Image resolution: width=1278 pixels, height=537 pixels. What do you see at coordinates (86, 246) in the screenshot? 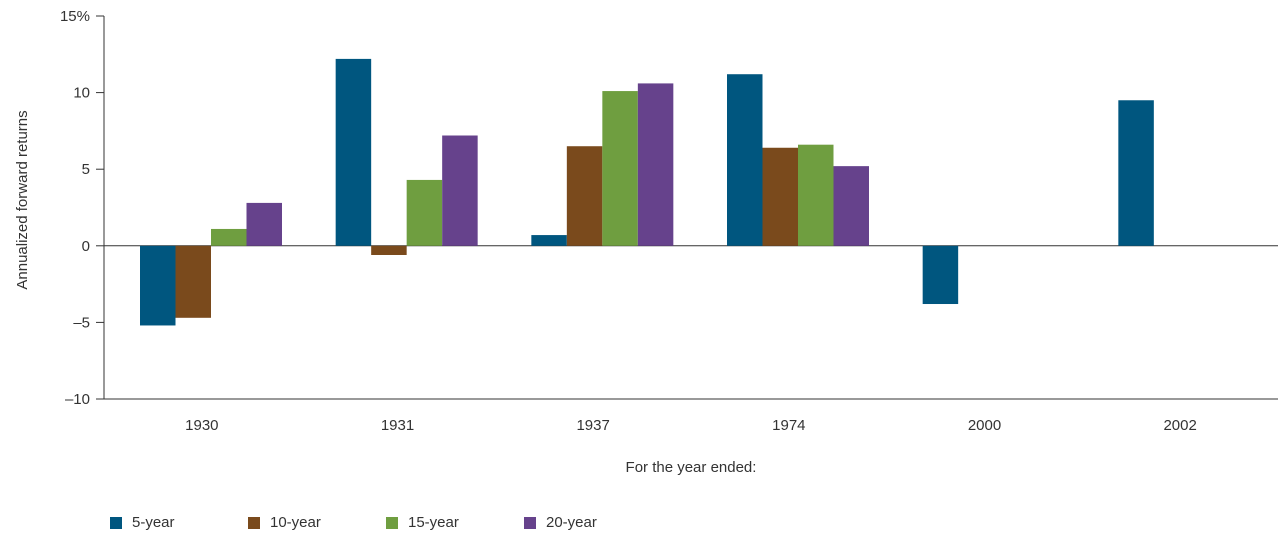
I see `y-tick-label: 0` at bounding box center [86, 246].